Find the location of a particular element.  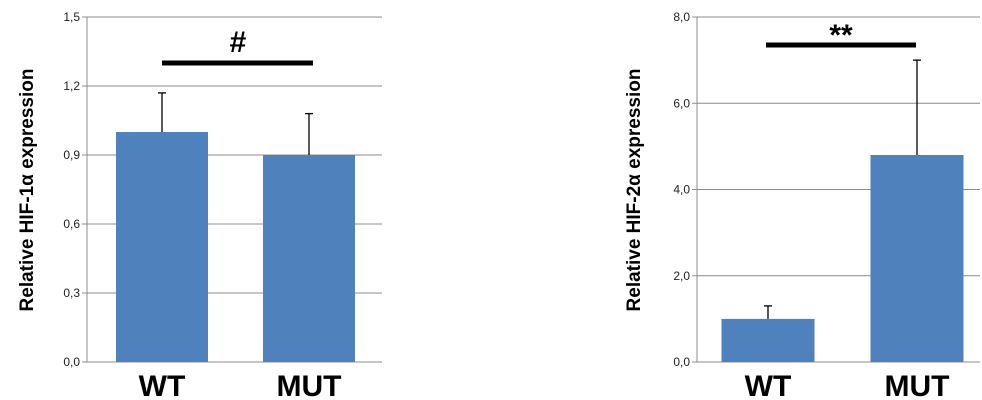

y-tick-label: 1,5 is located at coordinates (71, 17).